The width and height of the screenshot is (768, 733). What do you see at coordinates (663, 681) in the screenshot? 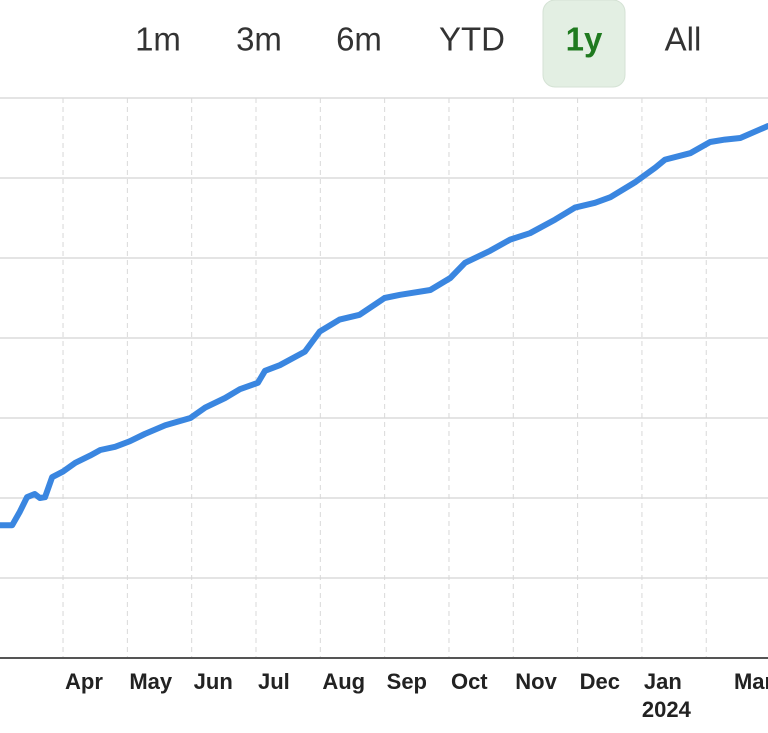
I see `x-tick-label: Jan` at bounding box center [663, 681].